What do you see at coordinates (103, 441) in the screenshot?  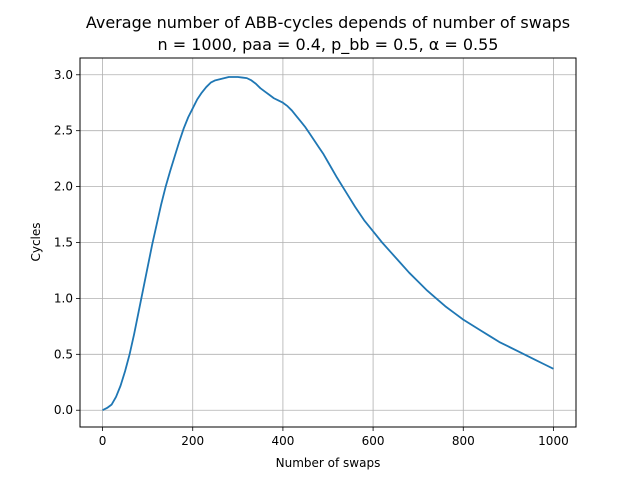 I see `x-tick-label: 0` at bounding box center [103, 441].